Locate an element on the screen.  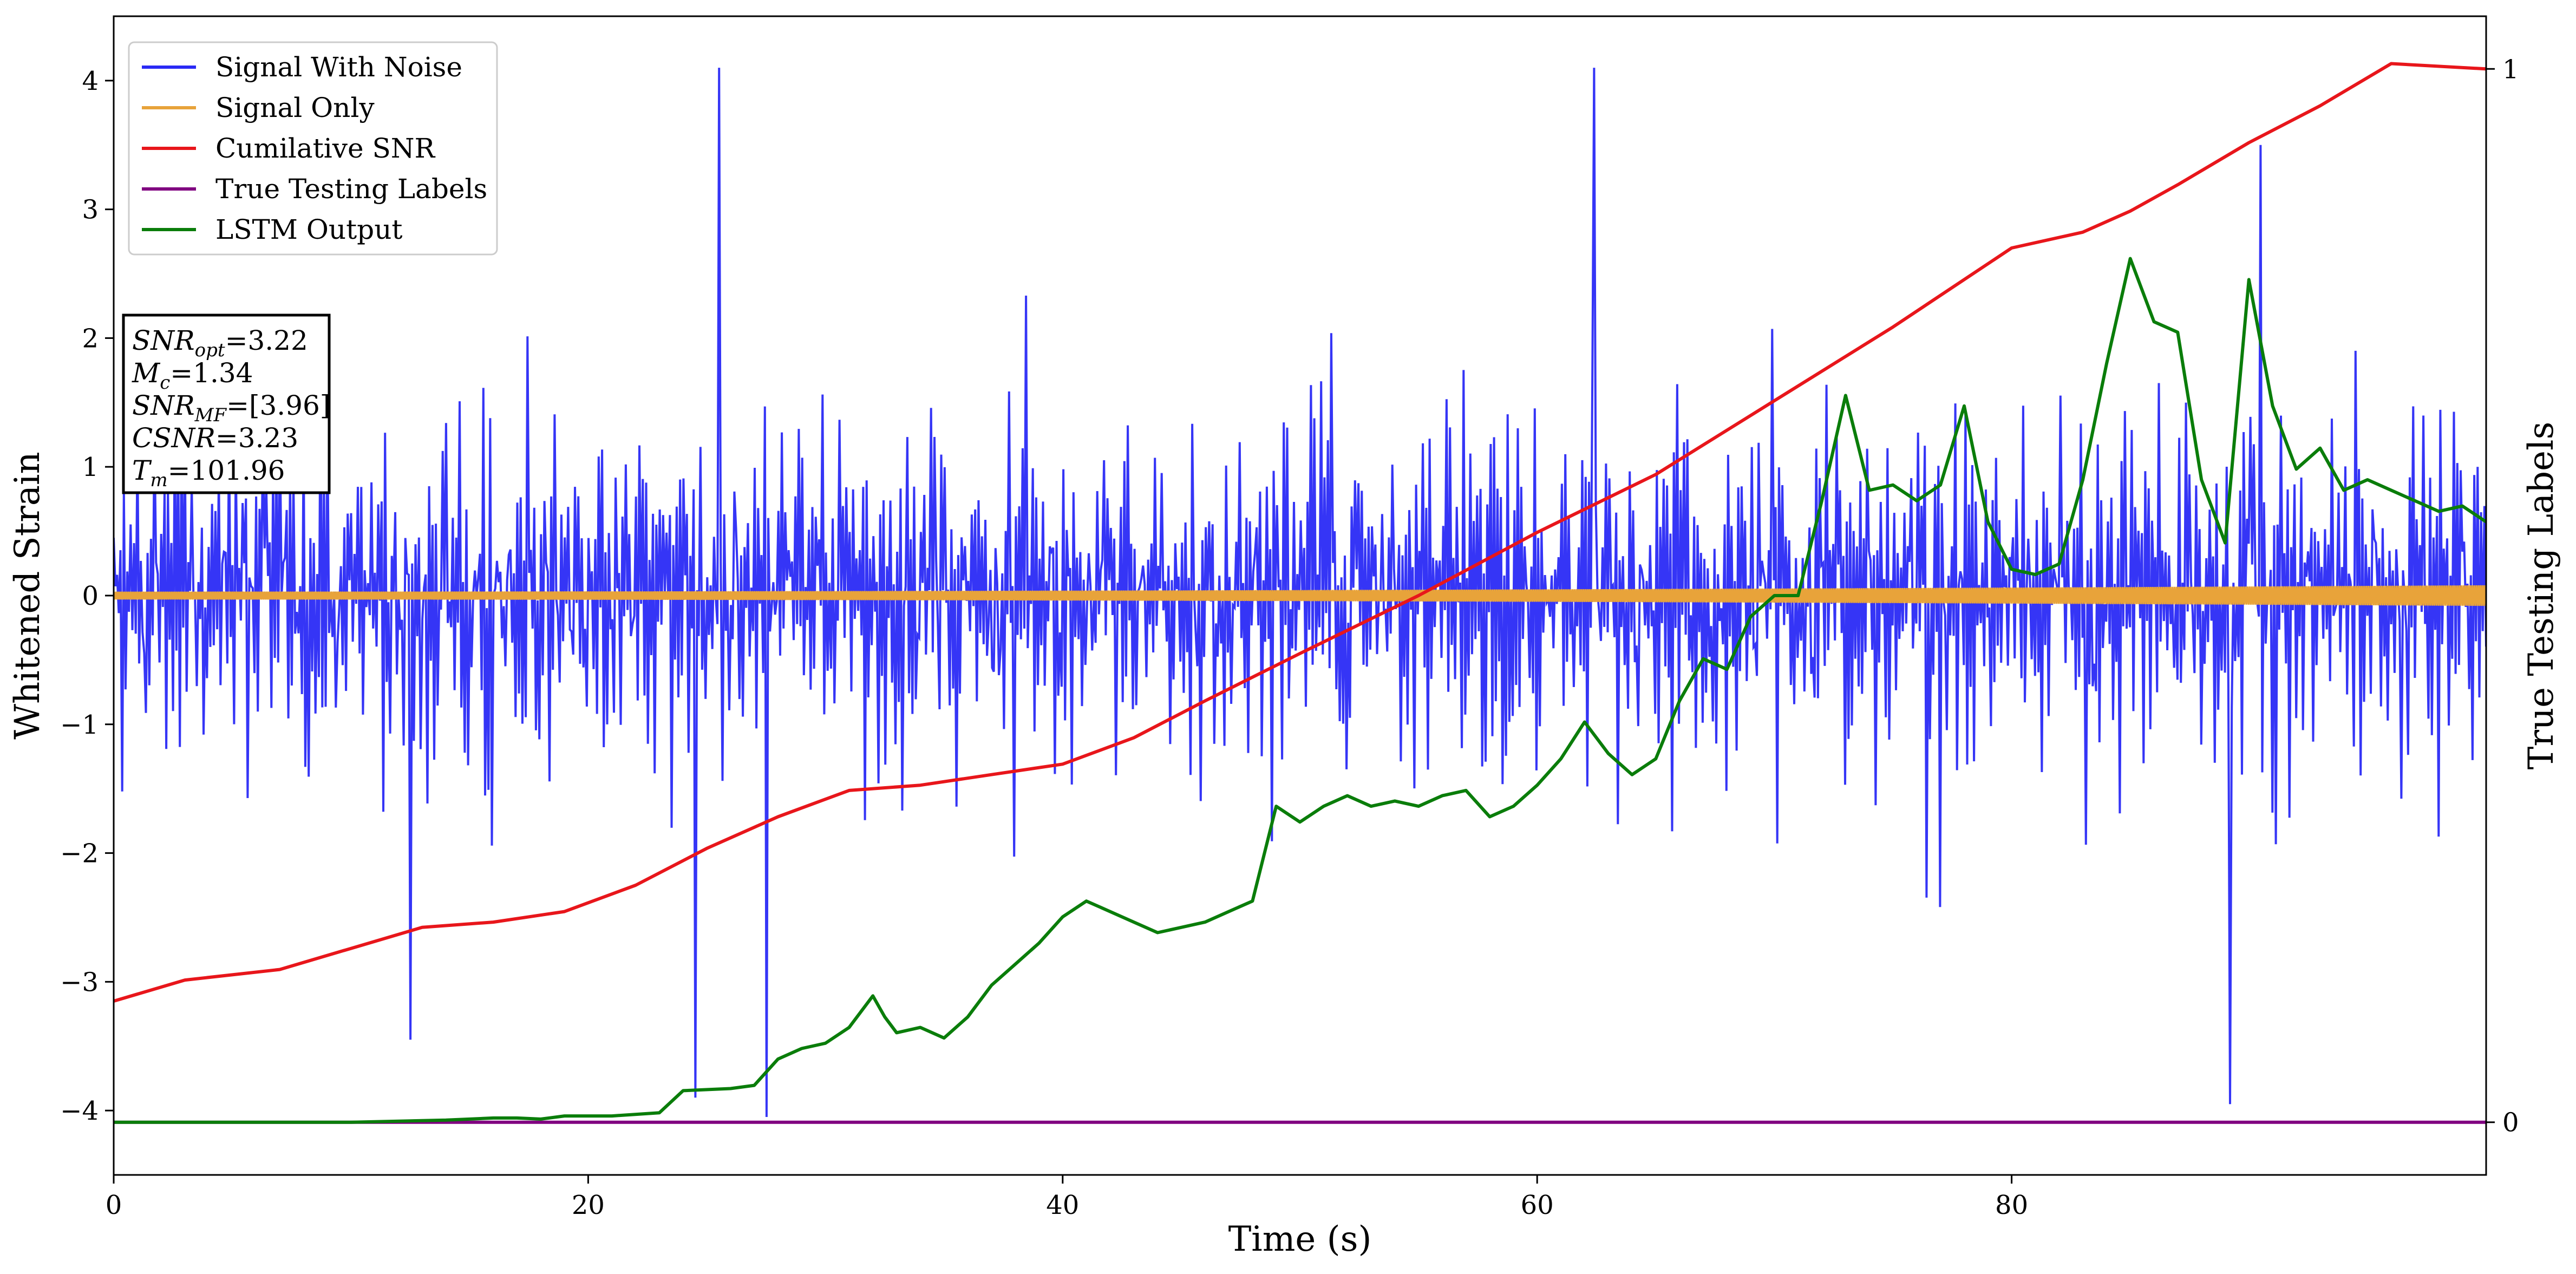
y-tick-label: −3 is located at coordinates (79, 982).